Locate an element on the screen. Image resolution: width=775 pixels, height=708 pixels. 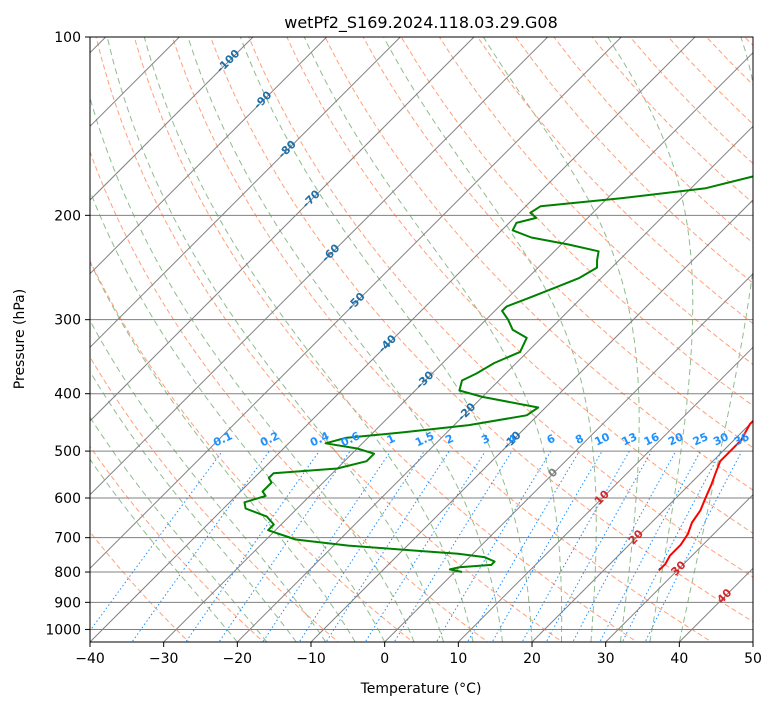
y-tick-label: 400 is located at coordinates (67, 395).